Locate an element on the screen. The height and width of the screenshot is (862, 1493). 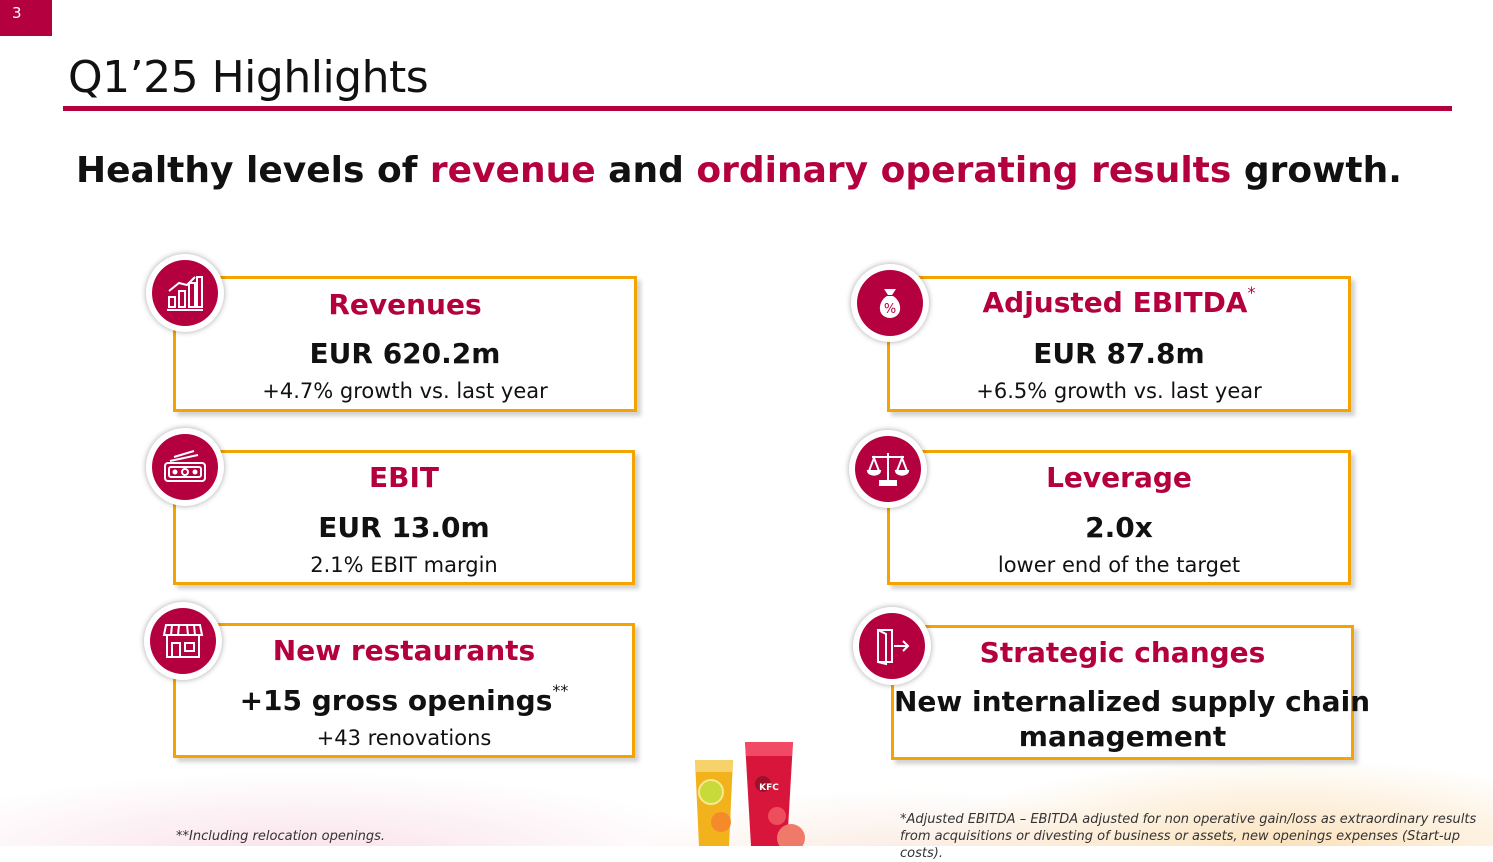
restaurants-value-text: +15 gross openings is located at coordinates (396, 700).